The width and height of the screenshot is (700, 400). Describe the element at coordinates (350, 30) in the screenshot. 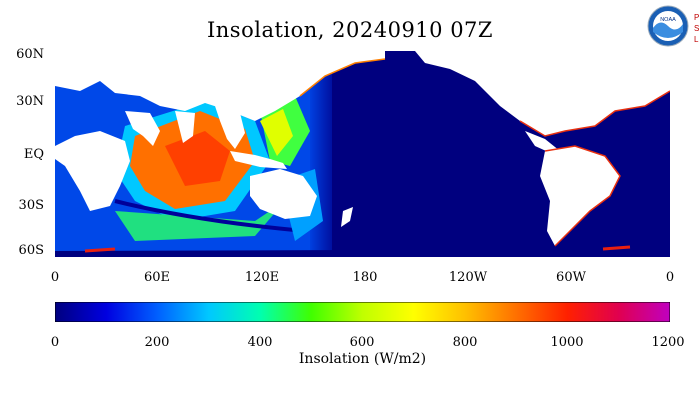

I see `map-title: Insolation, 20240910 07Z` at that location.